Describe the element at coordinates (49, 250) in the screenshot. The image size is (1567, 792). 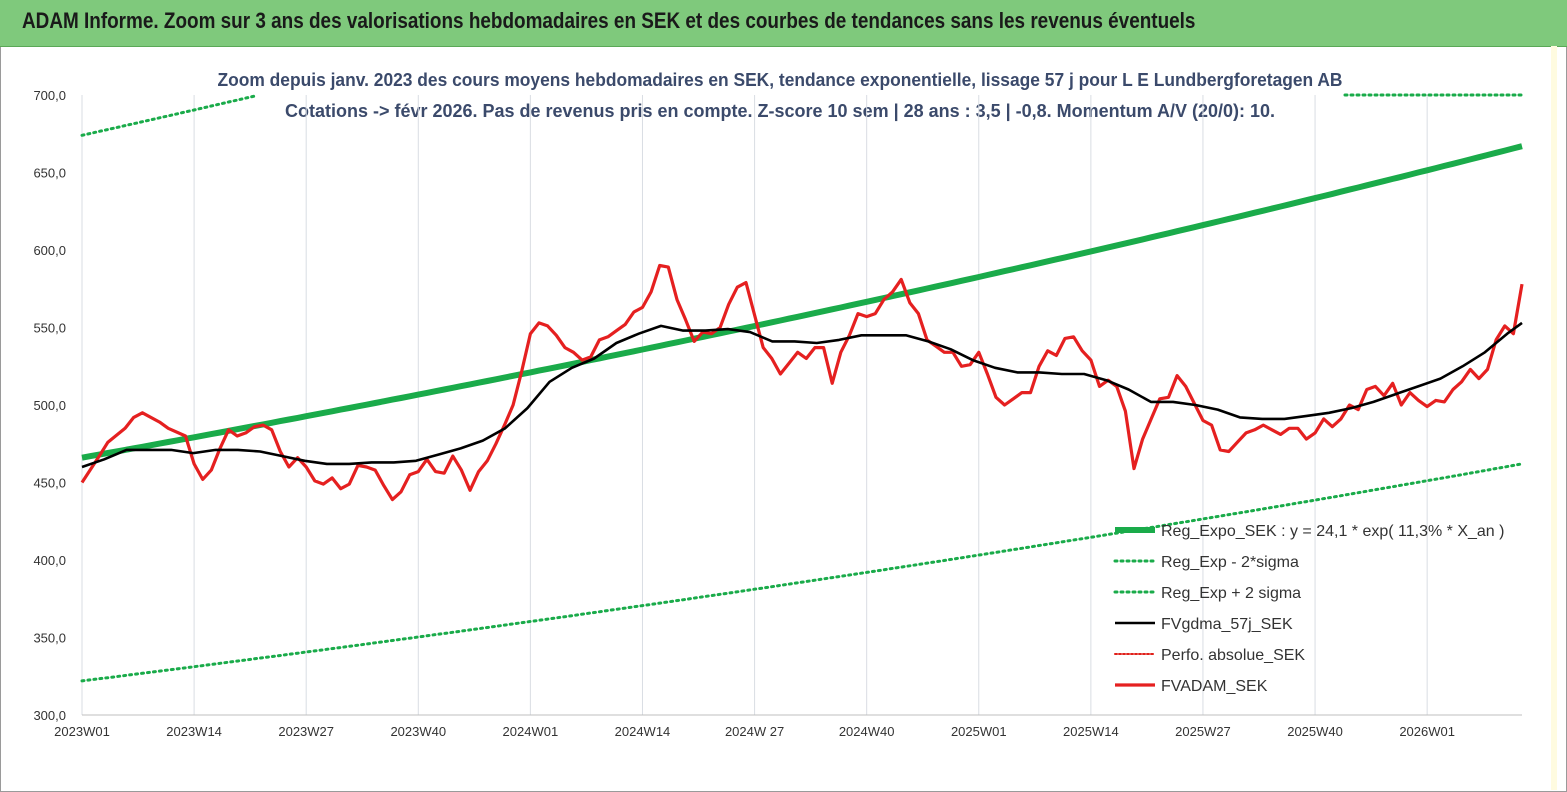
I see `y-tick-label: 600,0` at that location.